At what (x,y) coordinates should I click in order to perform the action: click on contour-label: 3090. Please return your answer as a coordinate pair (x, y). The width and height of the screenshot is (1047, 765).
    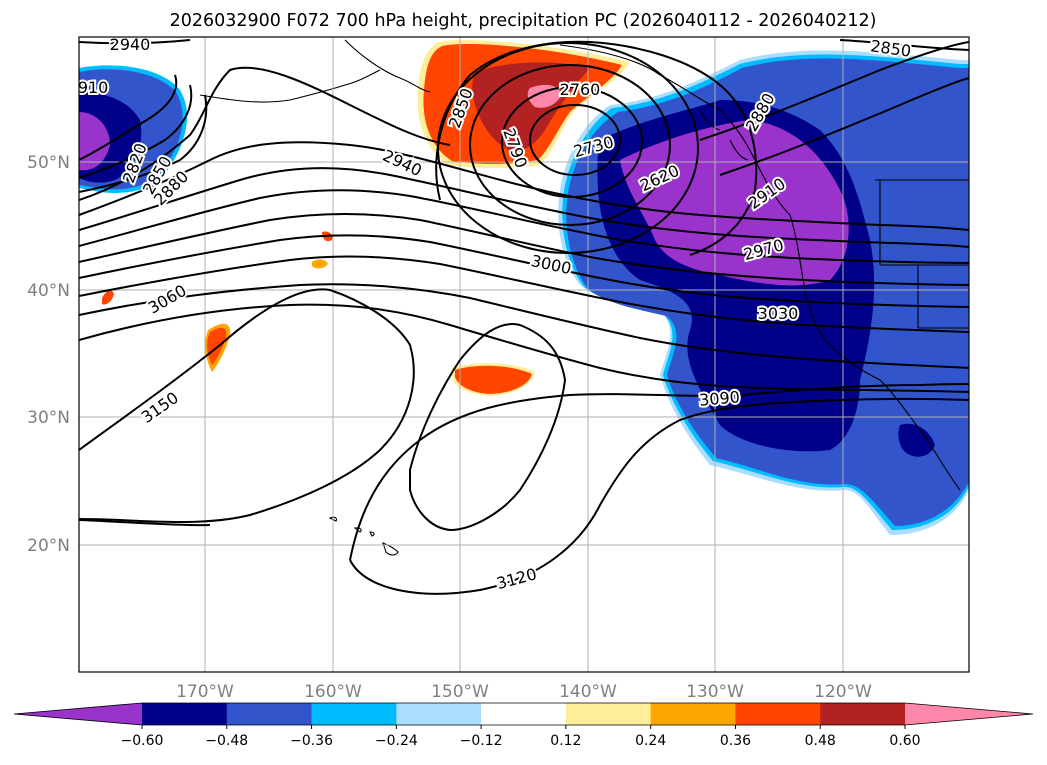
    Looking at the image, I should click on (719, 398).